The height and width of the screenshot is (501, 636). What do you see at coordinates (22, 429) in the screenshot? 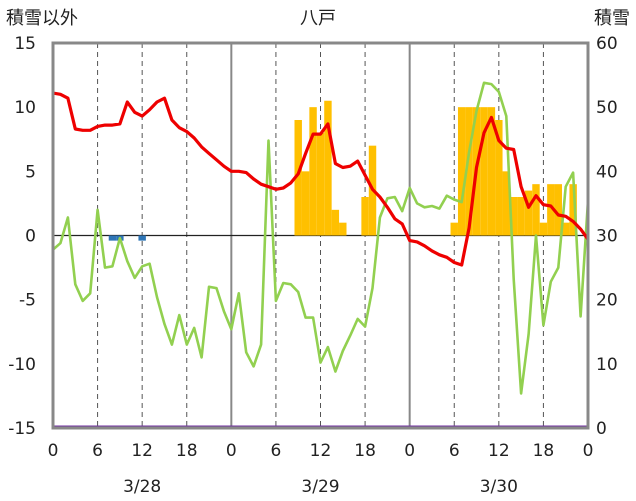
I see `left-tick-label: -15` at bounding box center [22, 429].